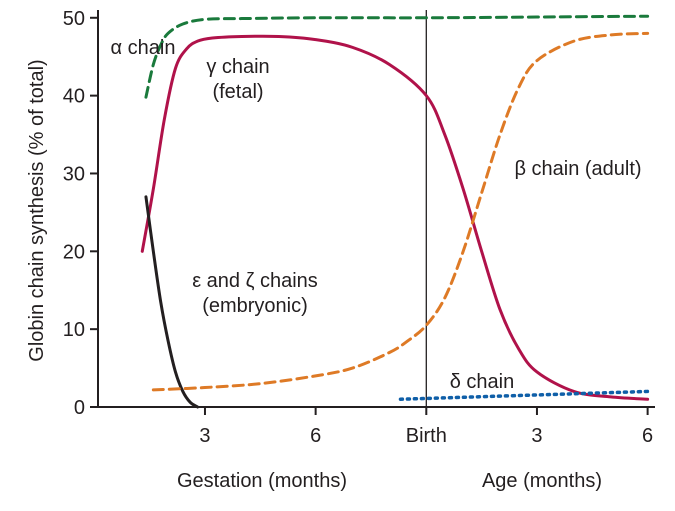  What do you see at coordinates (255, 281) in the screenshot?
I see `epsilon-zeta-chains-label: ε and ζ chains` at bounding box center [255, 281].